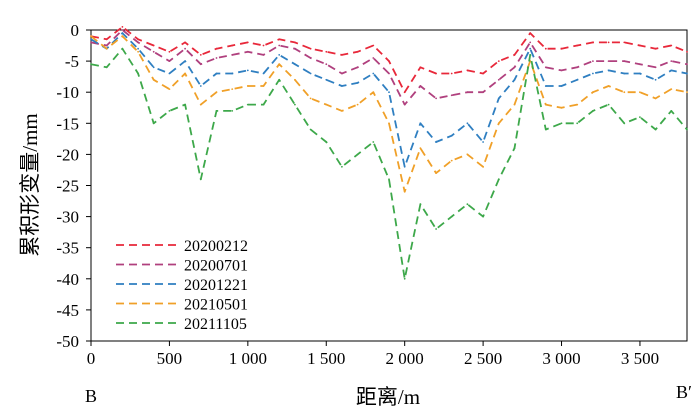 The height and width of the screenshot is (420, 700). Describe the element at coordinates (483, 358) in the screenshot. I see `x-tick-label: 2 500` at that location.